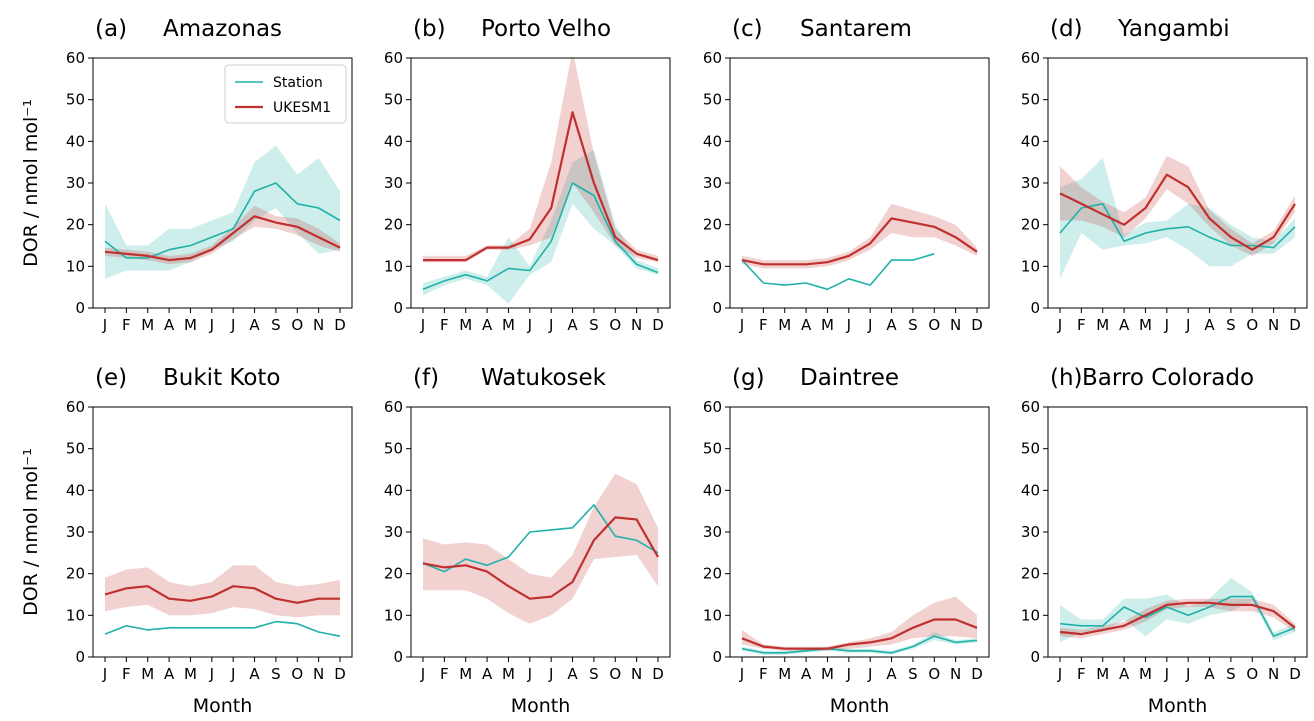  What do you see at coordinates (222, 378) in the screenshot?
I see `panel-title: Bukit Koto` at bounding box center [222, 378].